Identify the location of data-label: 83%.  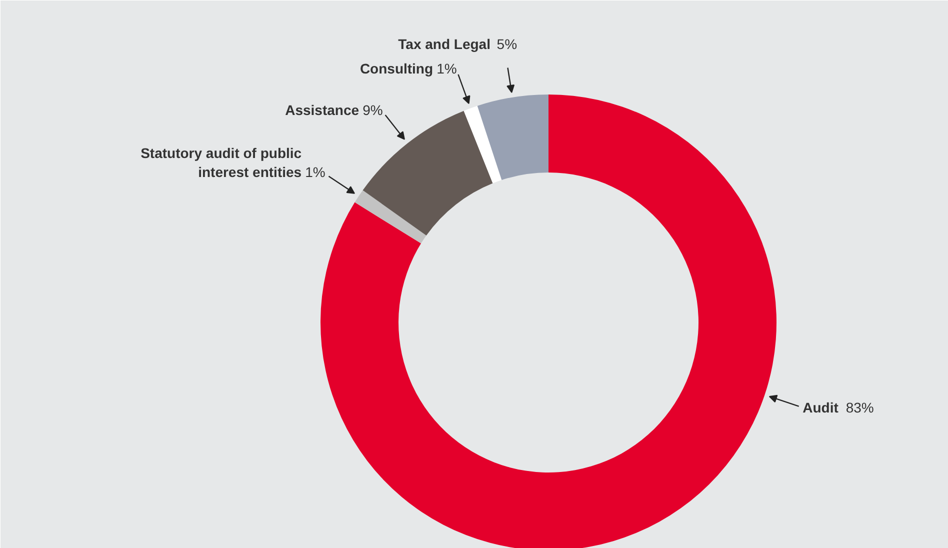
(860, 408).